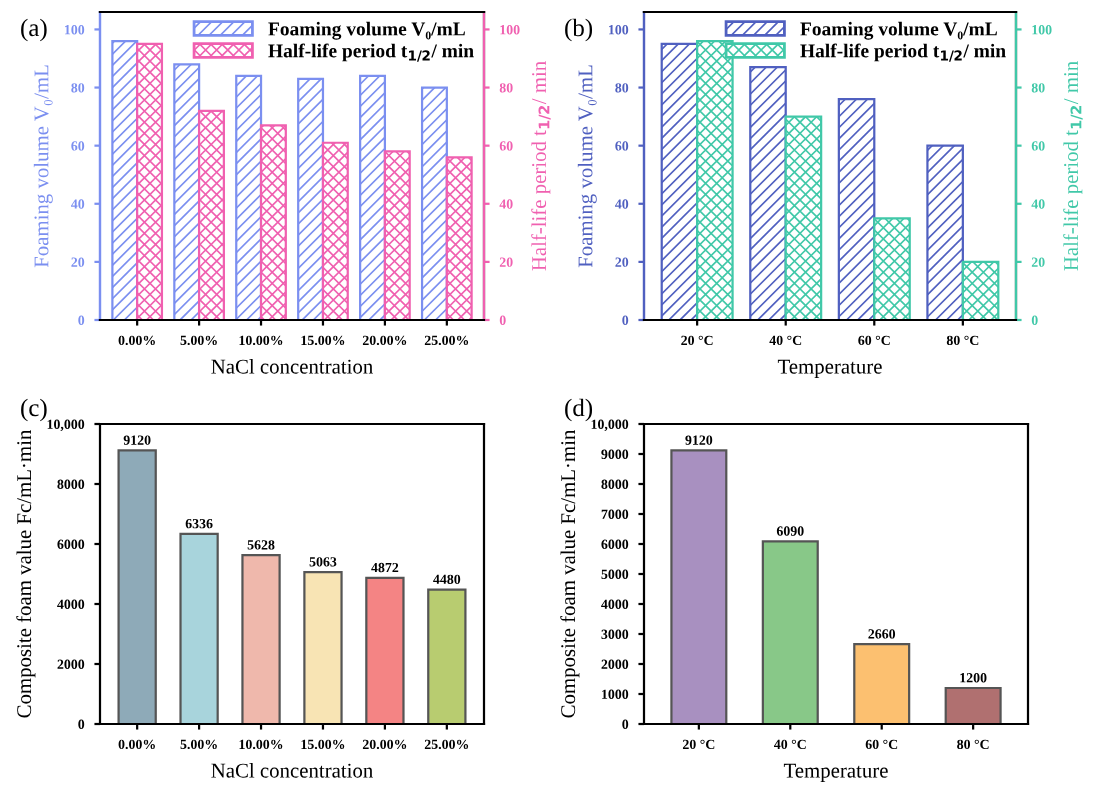 This screenshot has width=1100, height=794. Describe the element at coordinates (34, 30) in the screenshot. I see `text: (a)` at that location.